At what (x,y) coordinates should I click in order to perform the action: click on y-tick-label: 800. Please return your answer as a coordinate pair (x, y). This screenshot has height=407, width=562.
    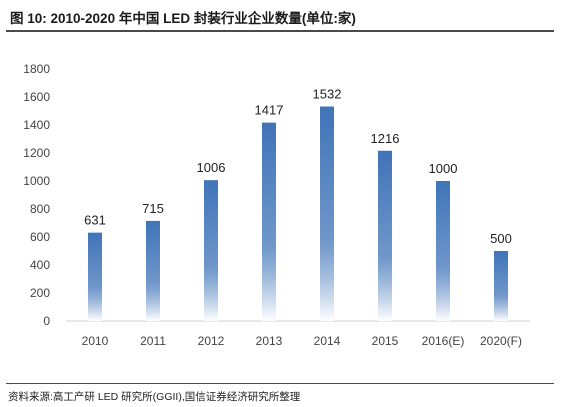
    Looking at the image, I should click on (40, 209).